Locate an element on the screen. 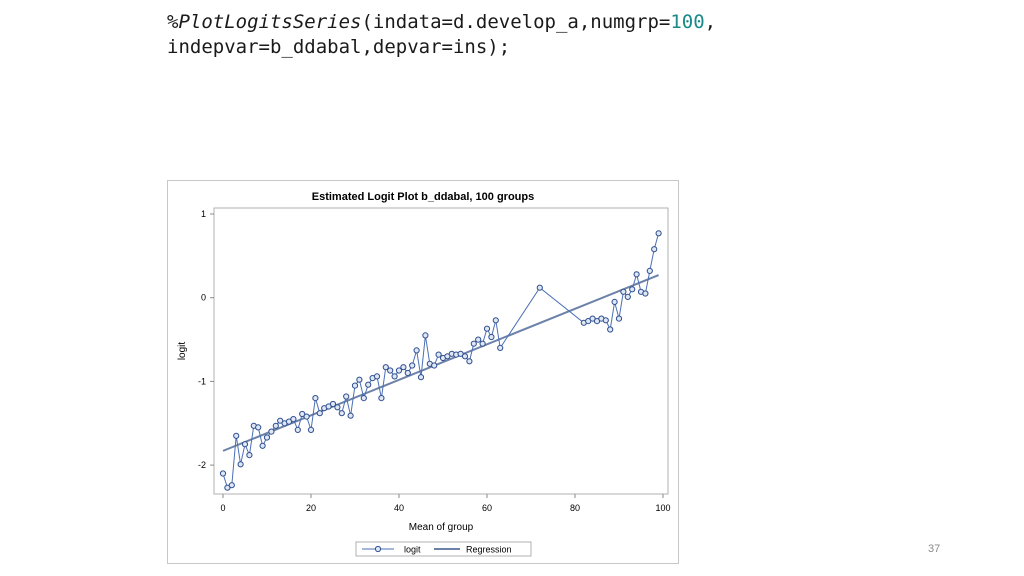  y-axis-label: logit is located at coordinates (182, 351).